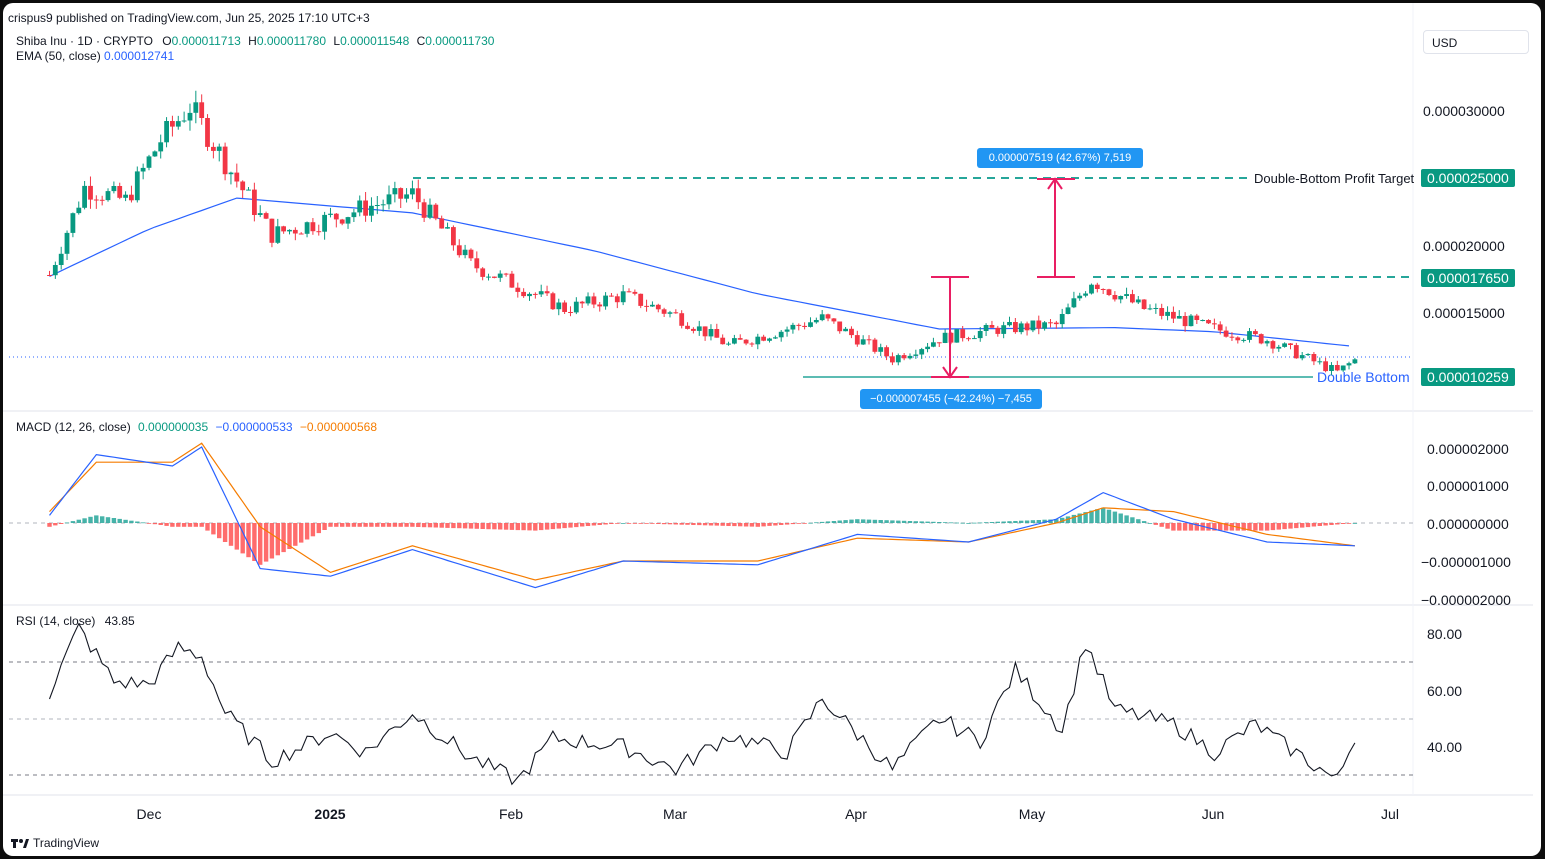 This screenshot has width=1545, height=859. I want to click on ohlc-l-label: L, so click(337, 41).